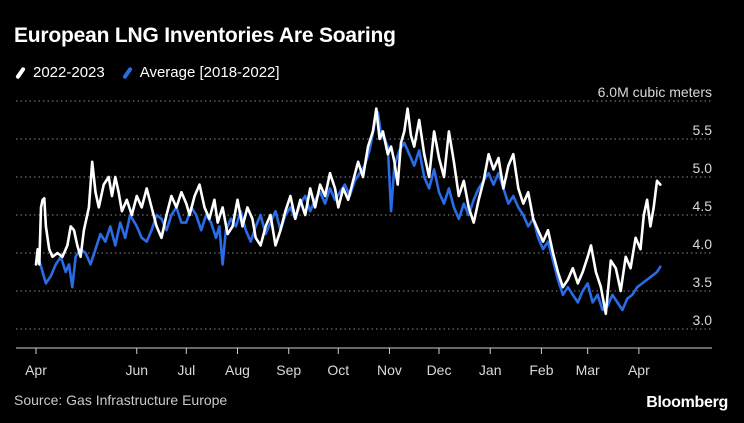 Image resolution: width=744 pixels, height=423 pixels. Describe the element at coordinates (490, 370) in the screenshot. I see `x-tick-label-8: Jan` at that location.